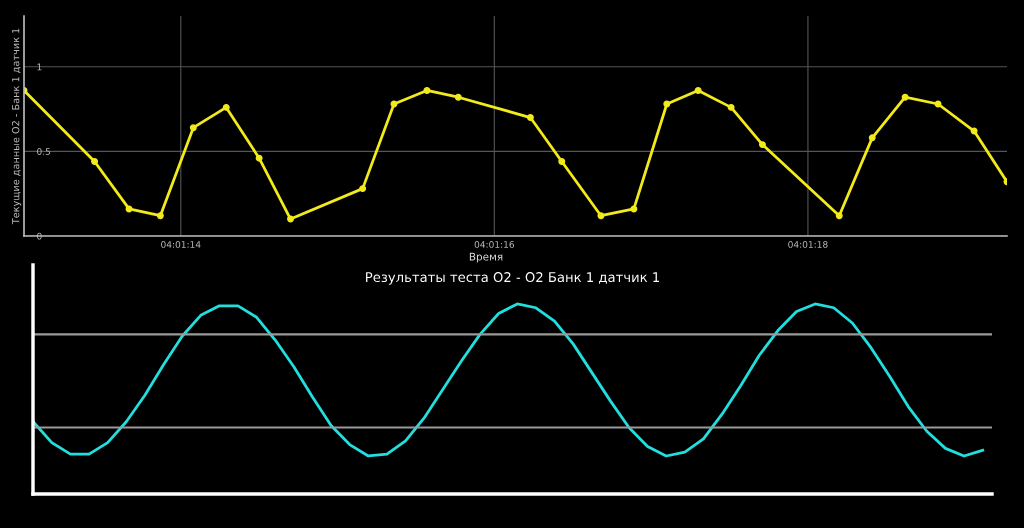  What do you see at coordinates (16, 126) in the screenshot?
I see `y-axis-title: Текущие данные O2 - Банк 1 датчик 1` at bounding box center [16, 126].